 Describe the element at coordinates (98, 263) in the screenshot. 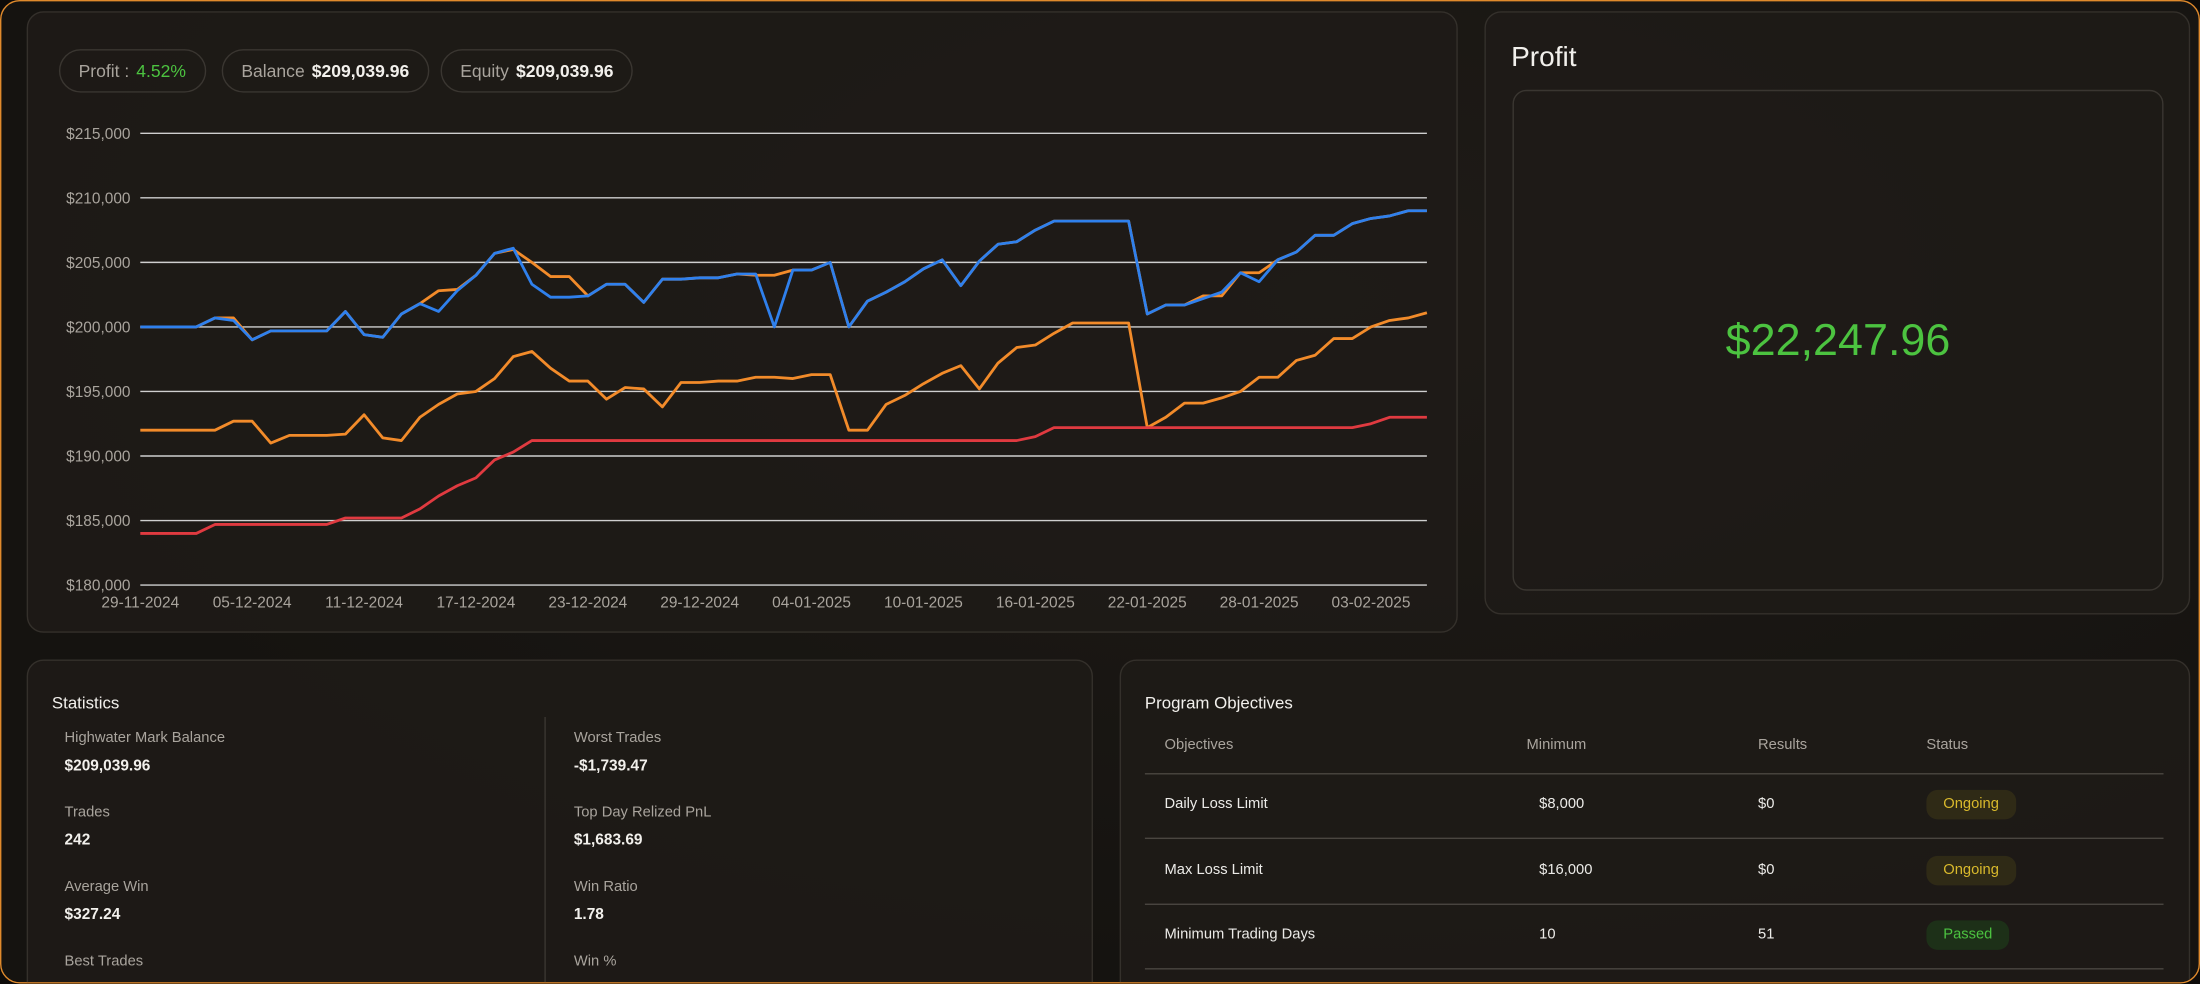

I see `y-tick-label: $205,000` at that location.